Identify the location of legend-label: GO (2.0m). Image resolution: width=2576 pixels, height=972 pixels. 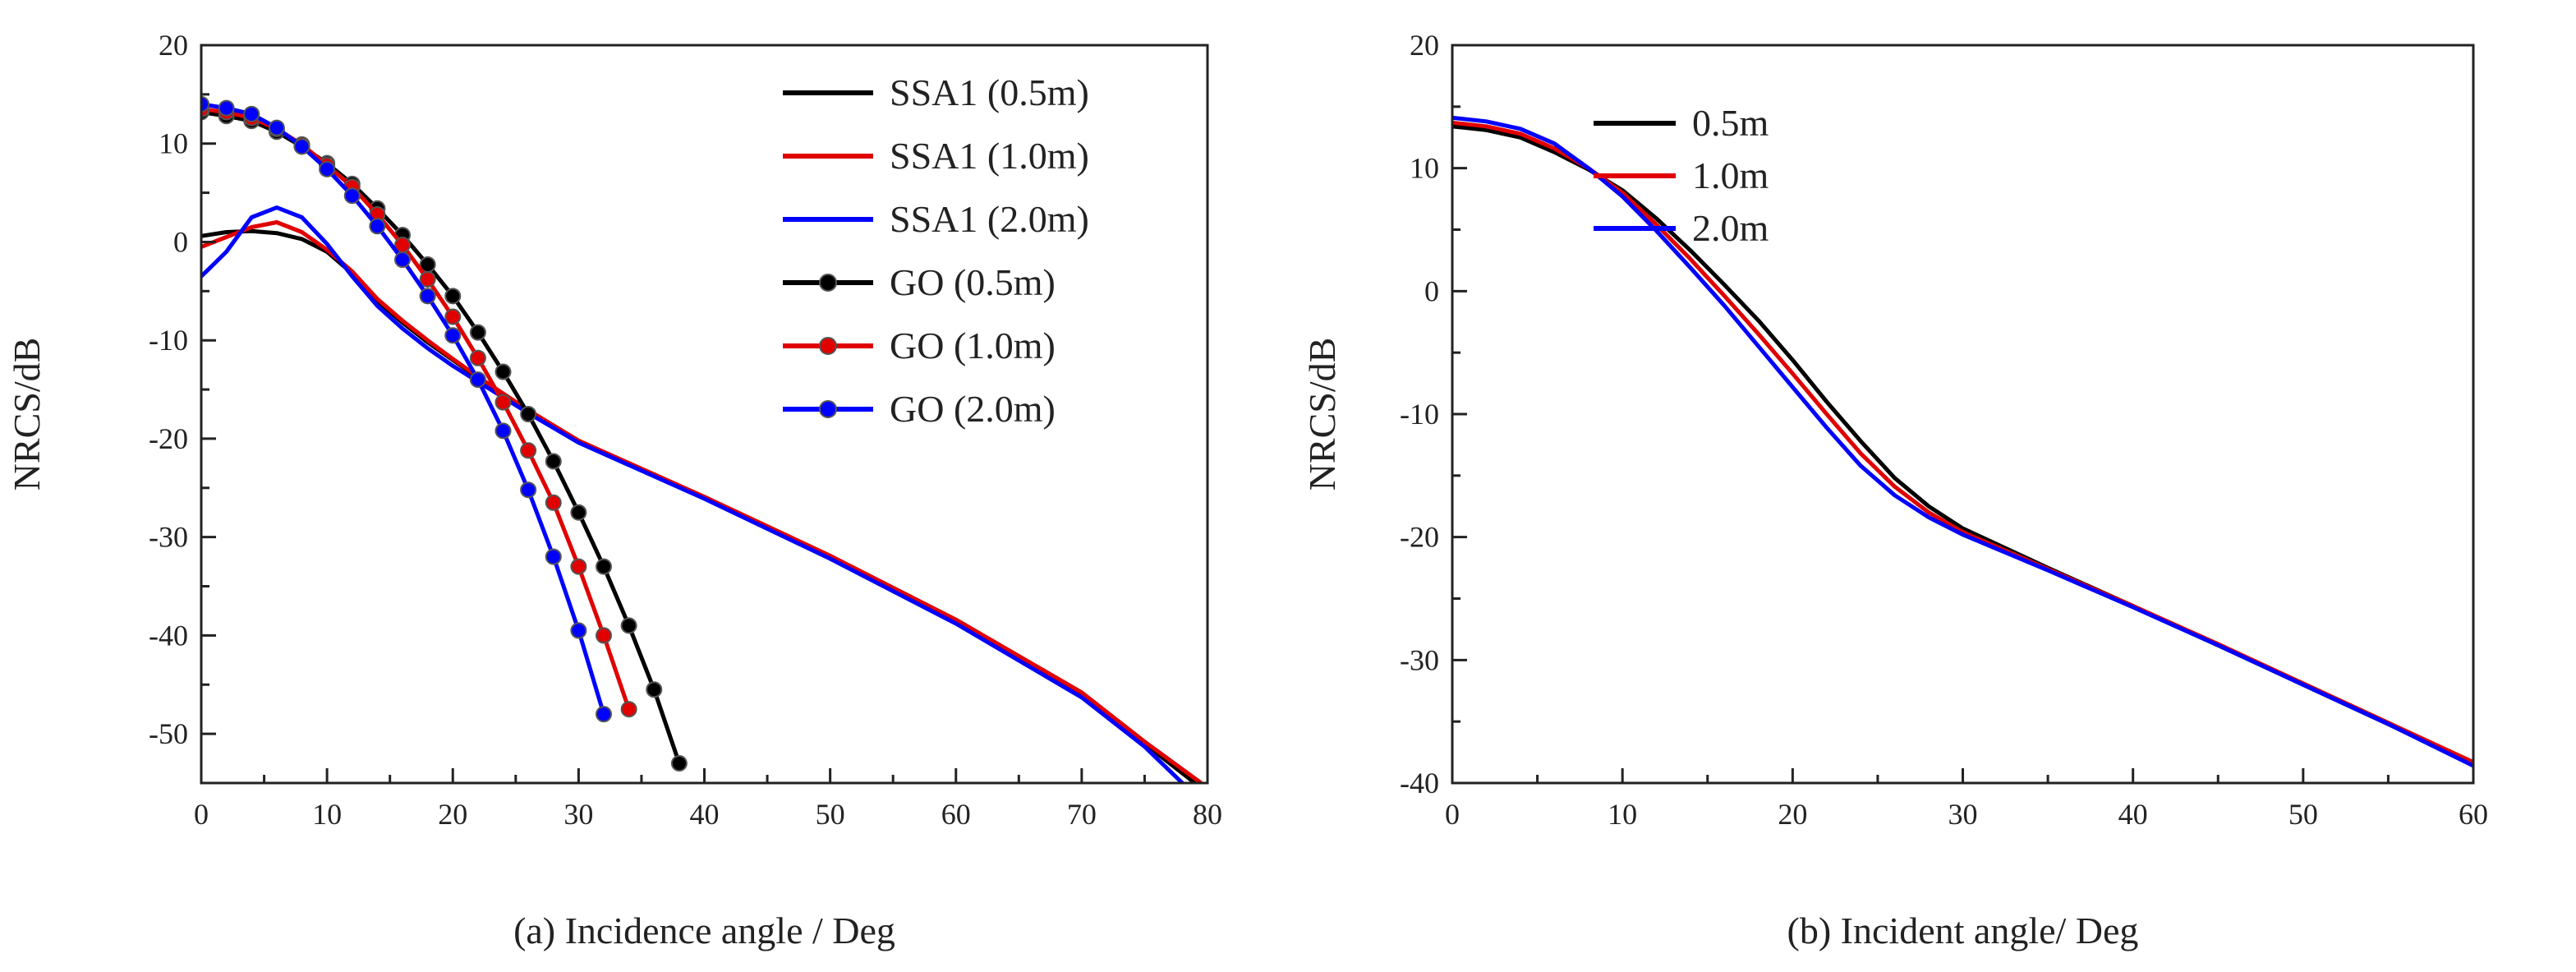
(973, 409).